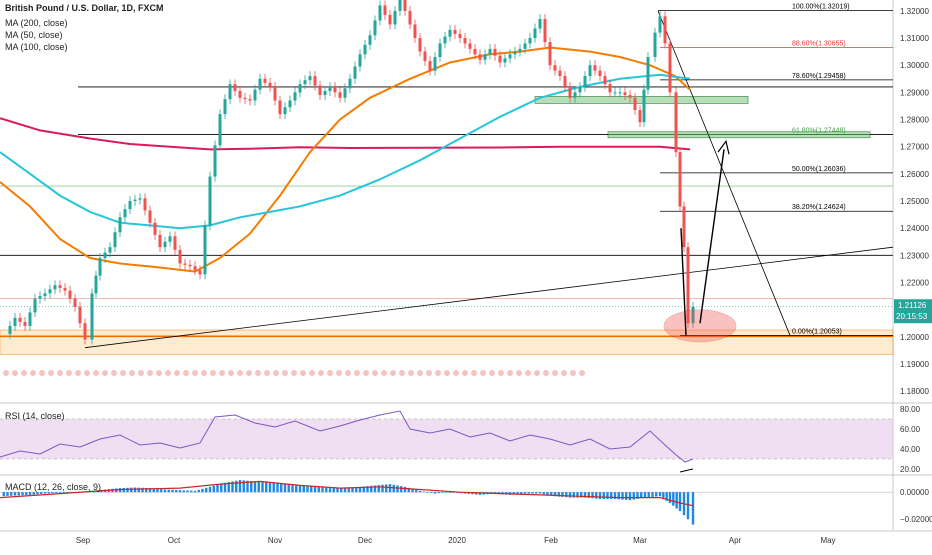 The image size is (932, 555). I want to click on projection-arrow, so click(683, 282).